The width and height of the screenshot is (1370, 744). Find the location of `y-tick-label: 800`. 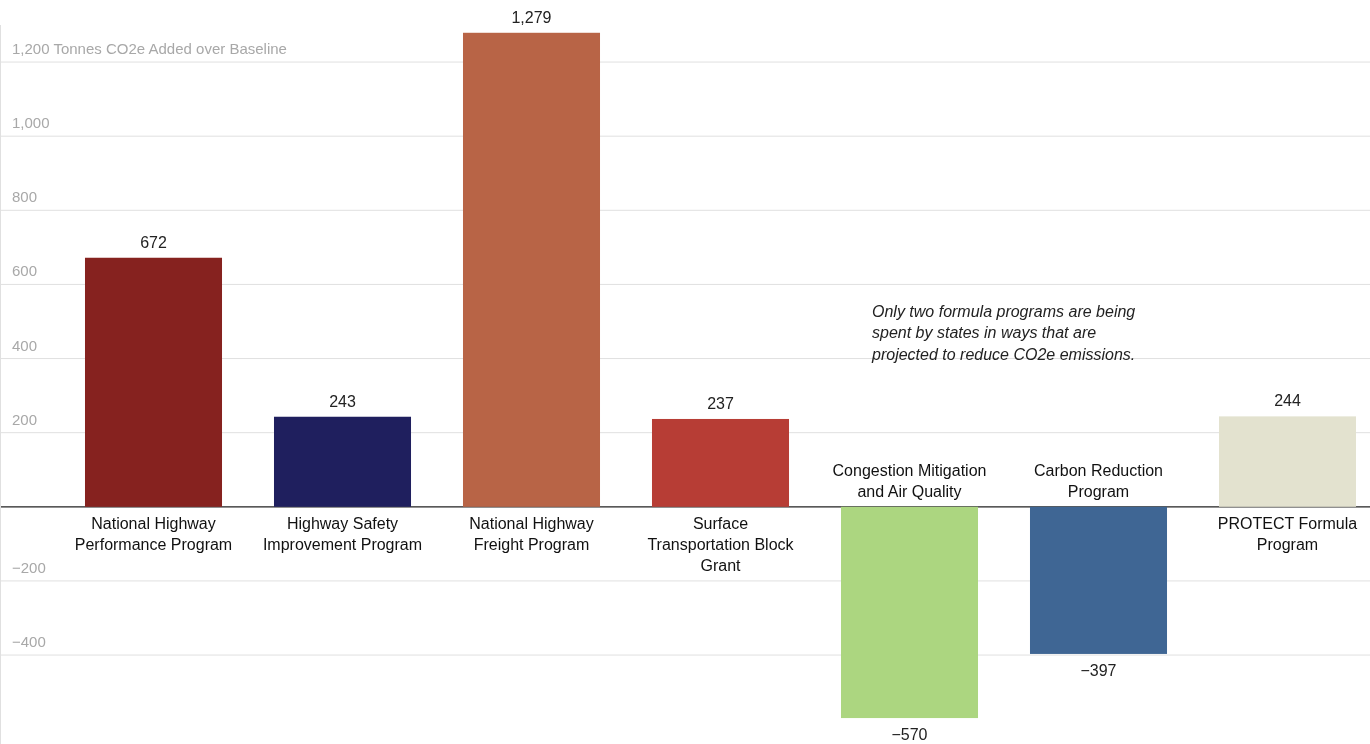

y-tick-label: 800 is located at coordinates (25, 197).